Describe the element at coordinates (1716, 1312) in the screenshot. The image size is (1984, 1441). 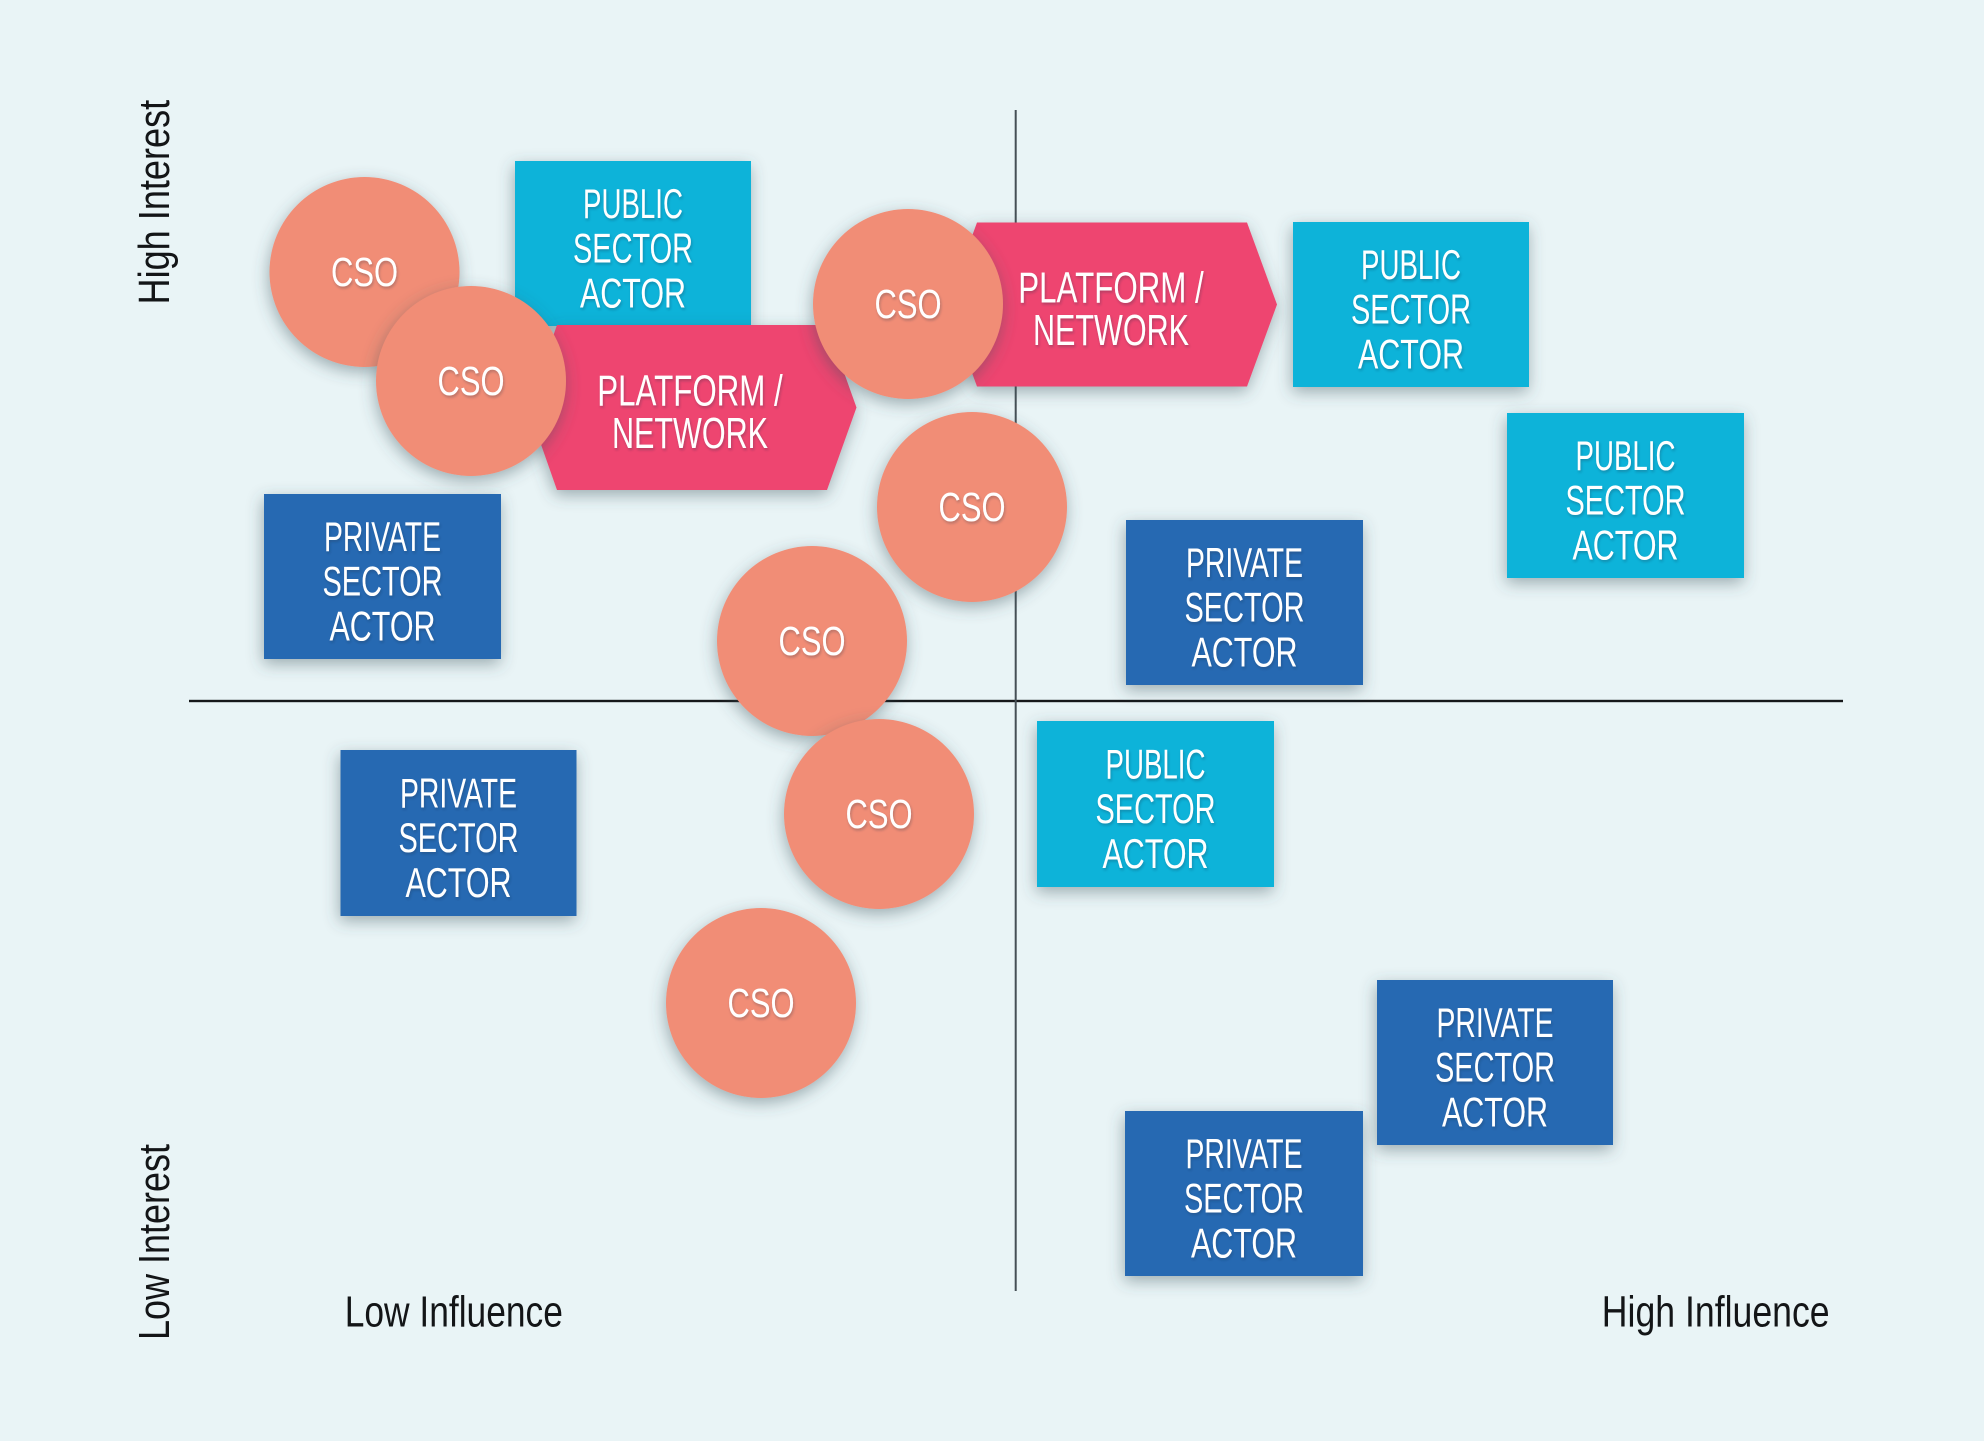
I see `svg-text: High Influence` at that location.